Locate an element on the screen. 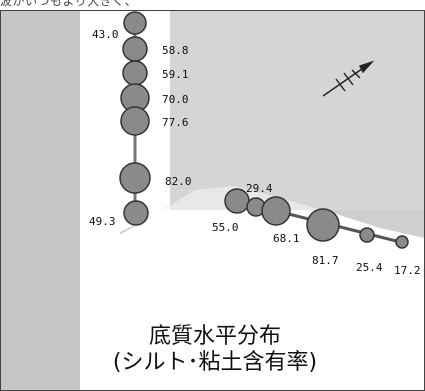  label-s7: 49.3 is located at coordinates (102, 221).